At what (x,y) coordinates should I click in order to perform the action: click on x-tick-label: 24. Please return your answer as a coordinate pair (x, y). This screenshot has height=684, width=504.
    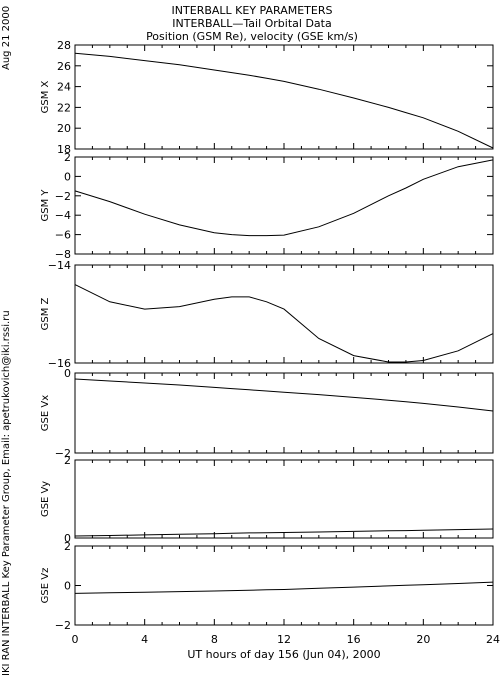
    Looking at the image, I should click on (493, 639).